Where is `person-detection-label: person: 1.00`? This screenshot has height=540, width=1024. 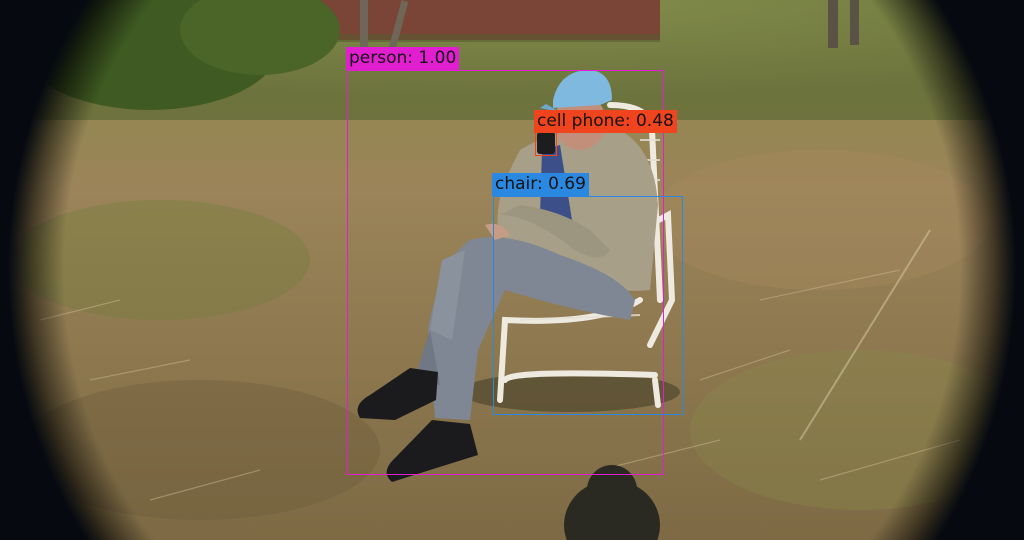
person-detection-label: person: 1.00 is located at coordinates (402, 58).